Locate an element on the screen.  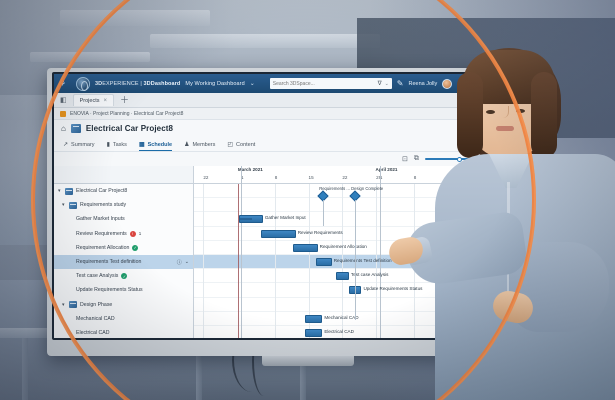
tab-members-label: Members is located at coordinates (204, 144).